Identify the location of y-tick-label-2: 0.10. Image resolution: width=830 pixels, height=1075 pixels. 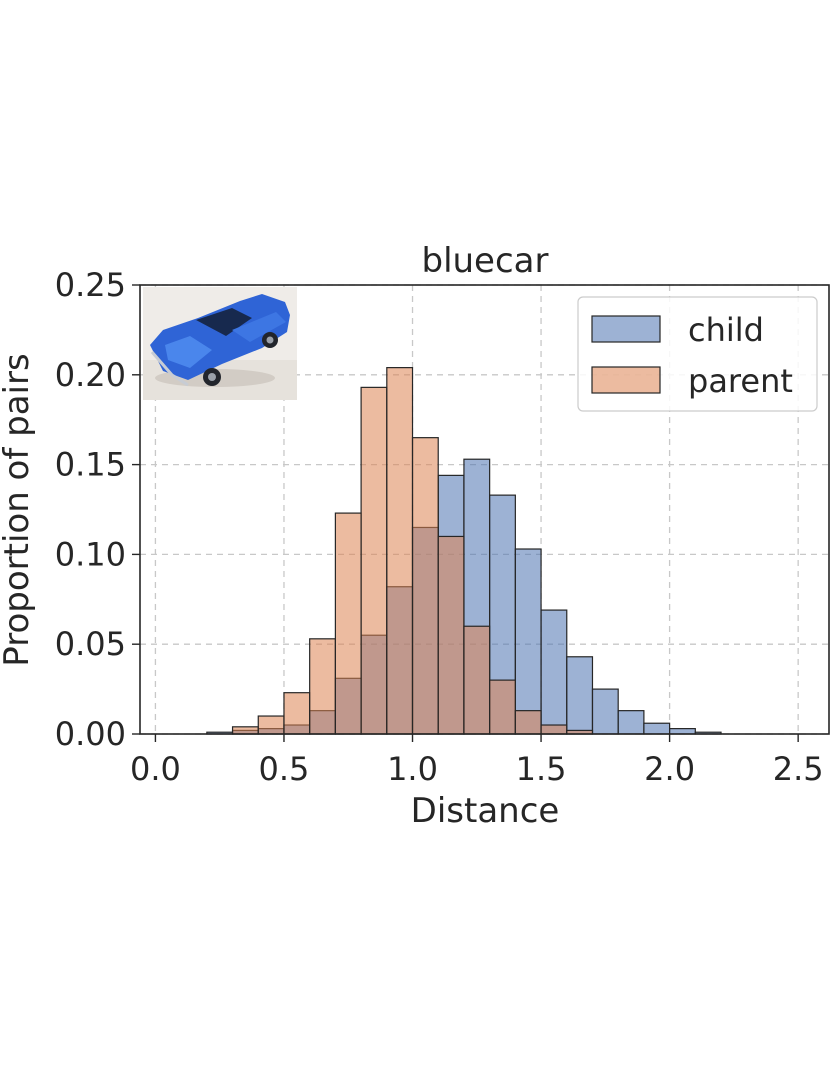
(90, 554).